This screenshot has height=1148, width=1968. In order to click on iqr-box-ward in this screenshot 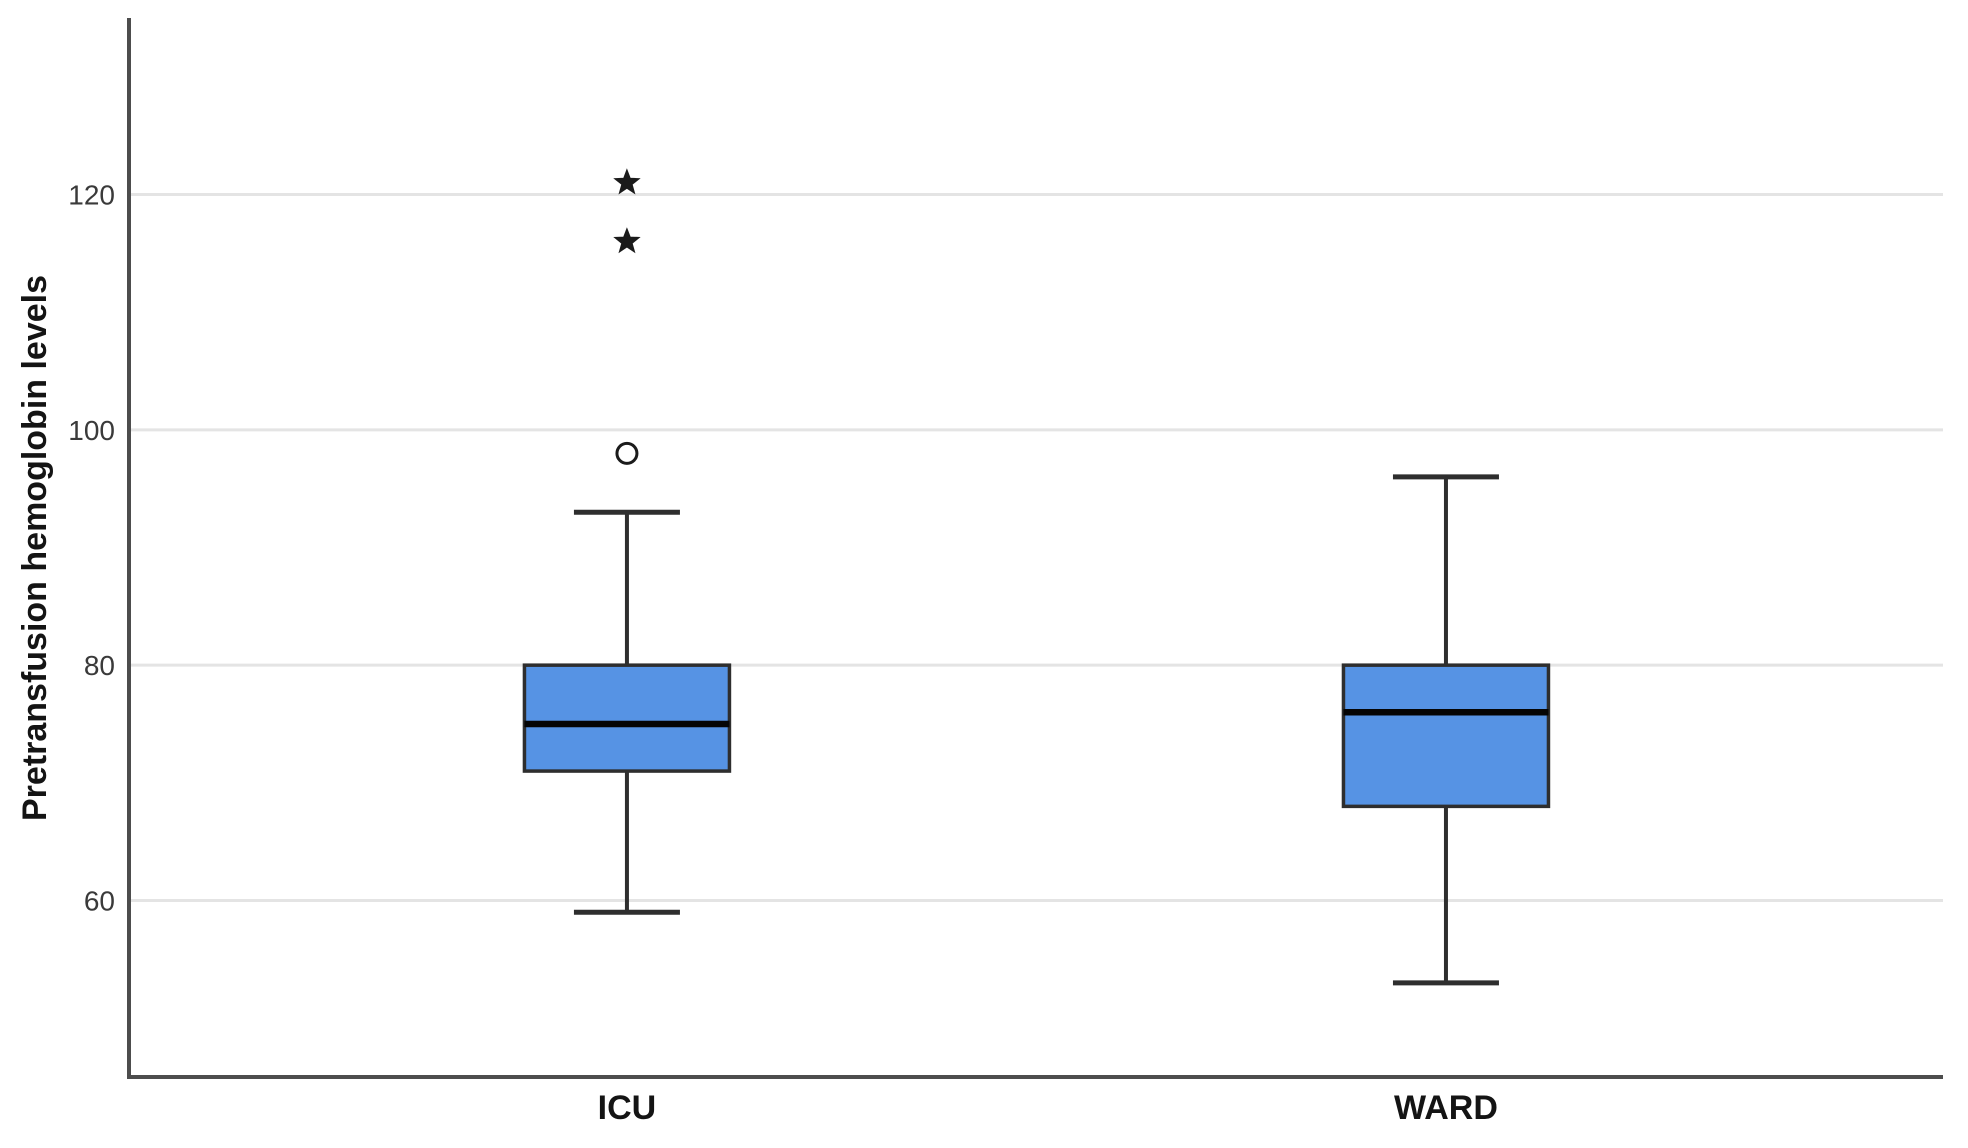, I will do `click(1446, 736)`.